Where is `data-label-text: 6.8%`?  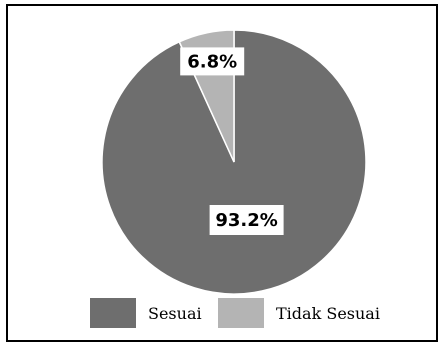 data-label-text: 6.8% is located at coordinates (212, 61).